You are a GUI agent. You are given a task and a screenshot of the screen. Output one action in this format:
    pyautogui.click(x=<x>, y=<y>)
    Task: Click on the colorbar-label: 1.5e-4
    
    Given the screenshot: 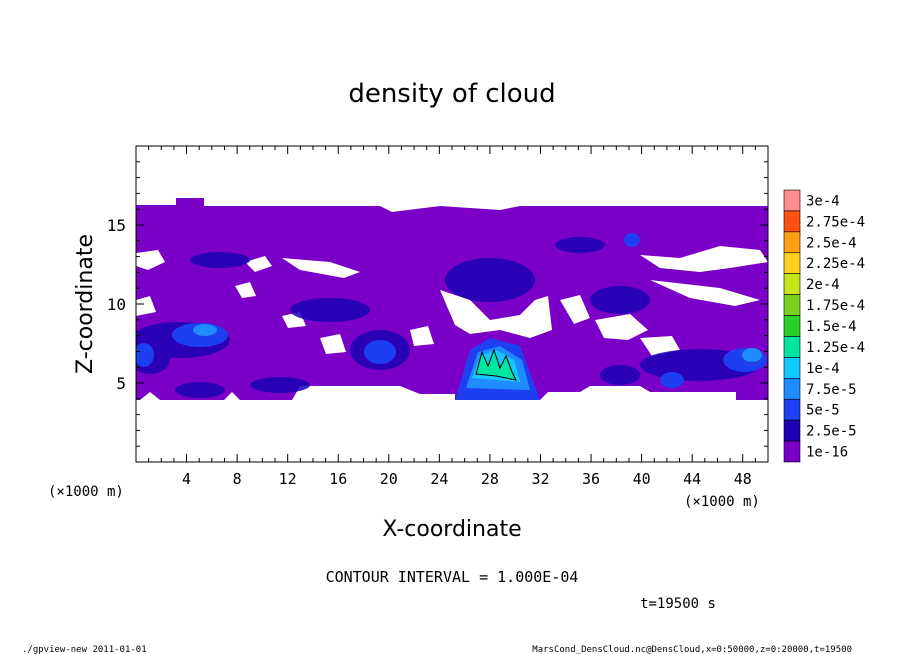 What is the action you would take?
    pyautogui.click(x=831, y=327)
    